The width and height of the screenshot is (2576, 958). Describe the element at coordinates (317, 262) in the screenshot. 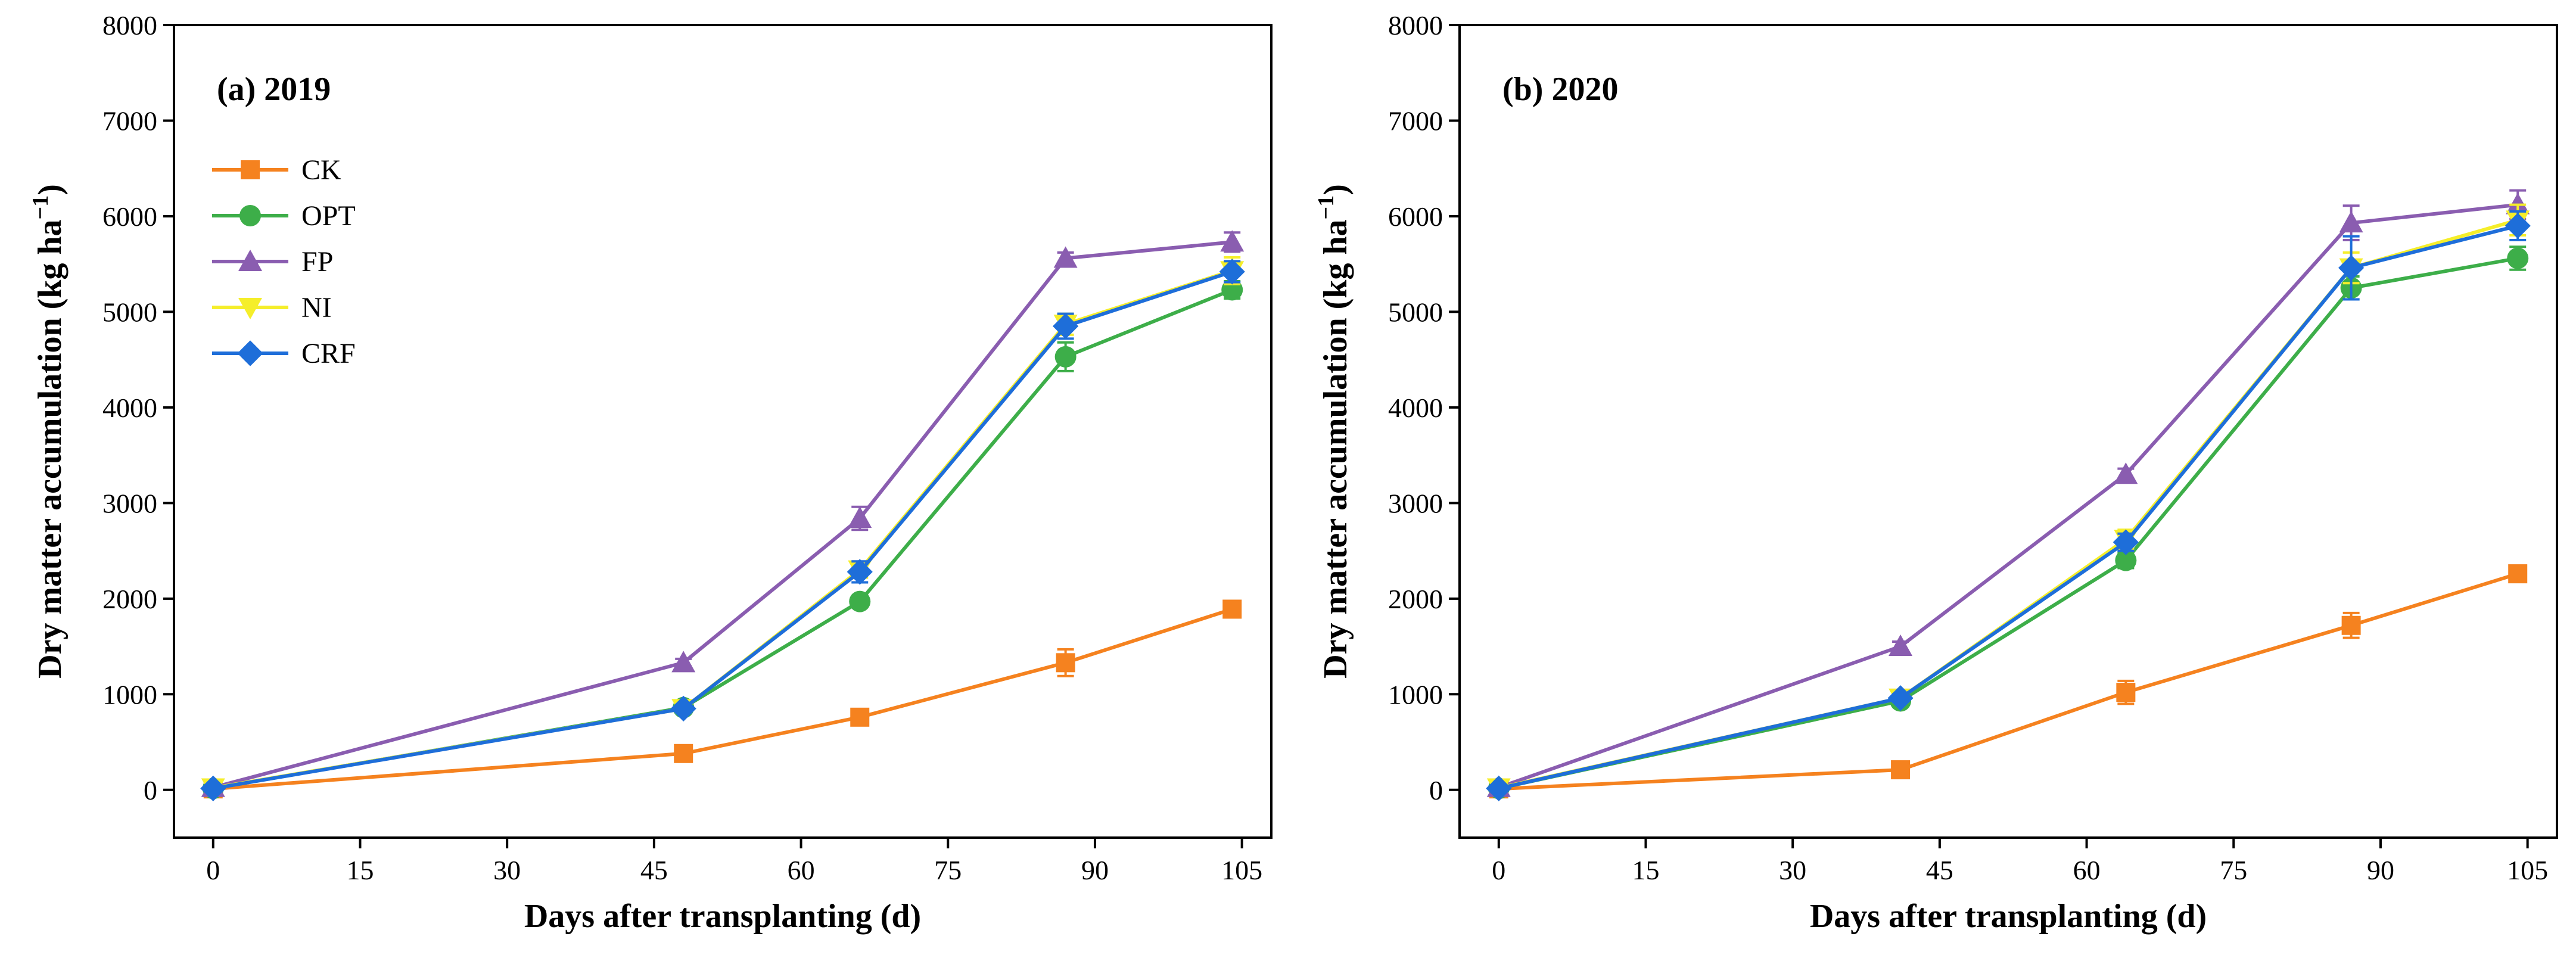

I see `legend-label-fp: FP` at that location.